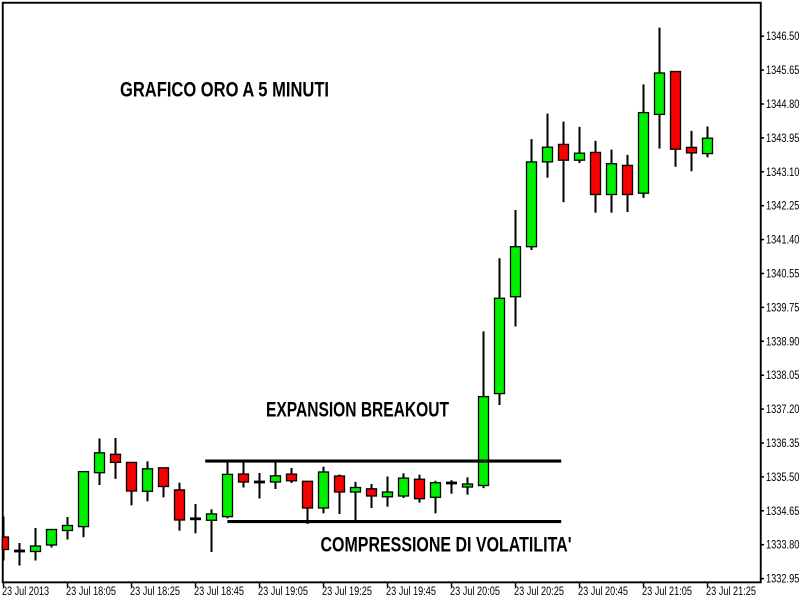  I want to click on svg-text: 1332.95, so click(782, 580).